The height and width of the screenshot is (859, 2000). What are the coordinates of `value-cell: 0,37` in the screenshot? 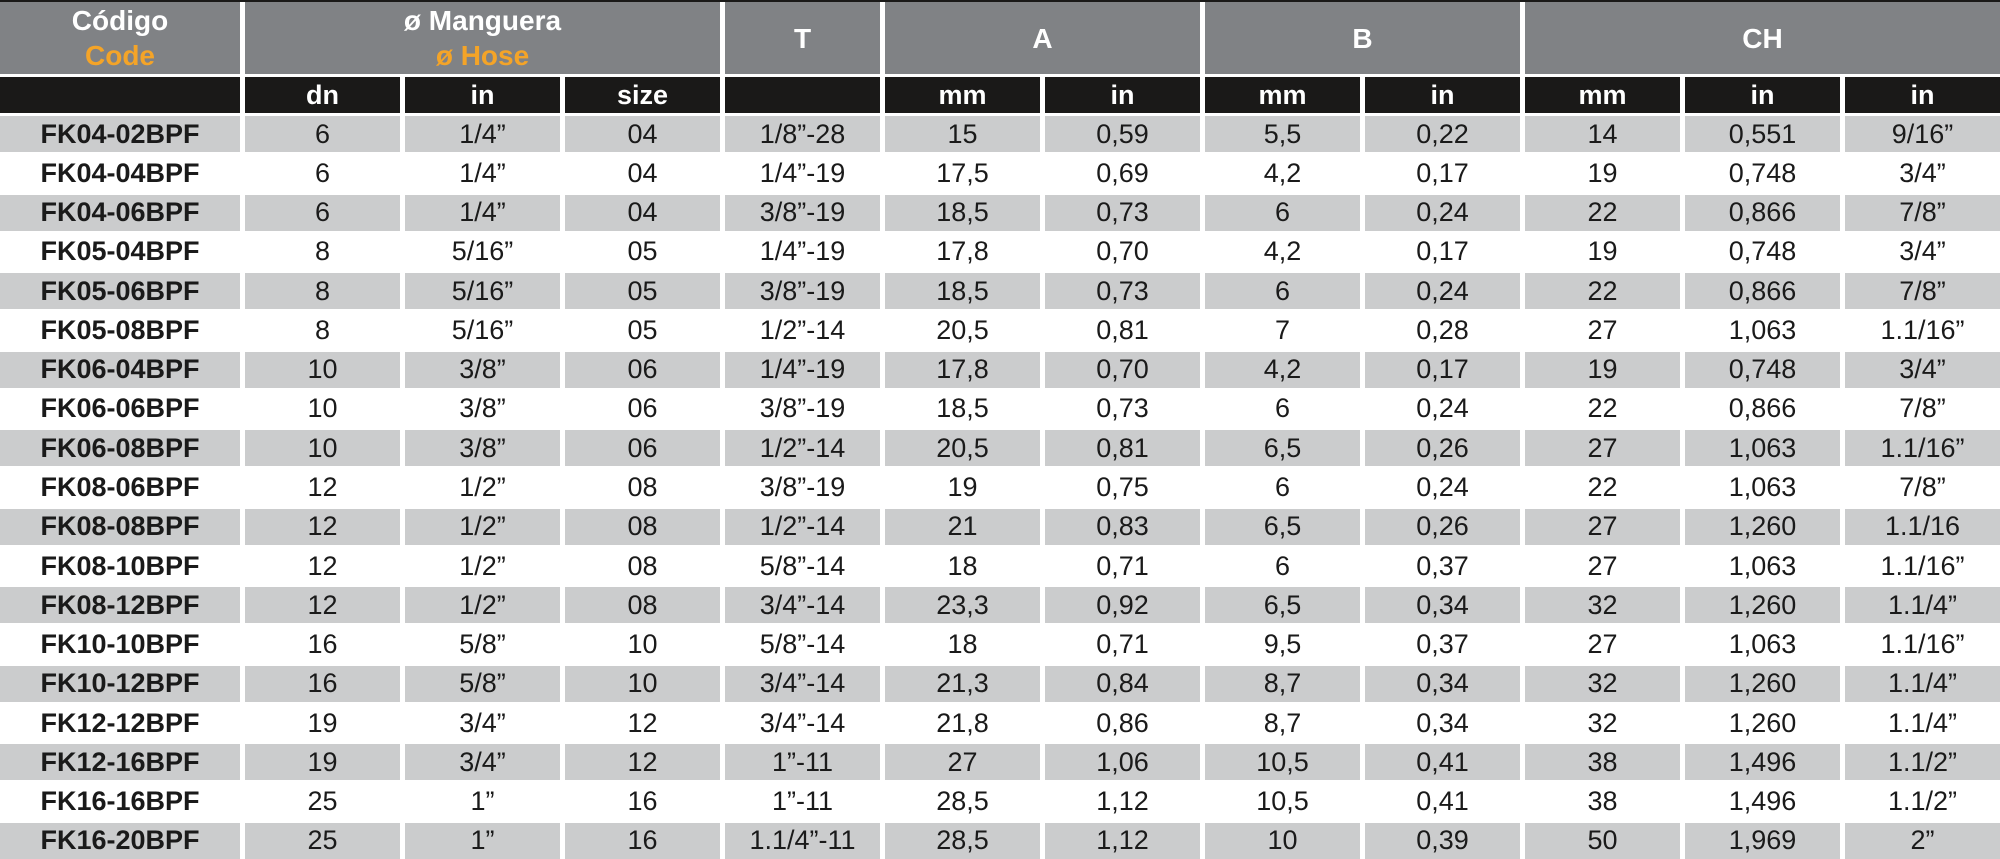 It's located at (1442, 566).